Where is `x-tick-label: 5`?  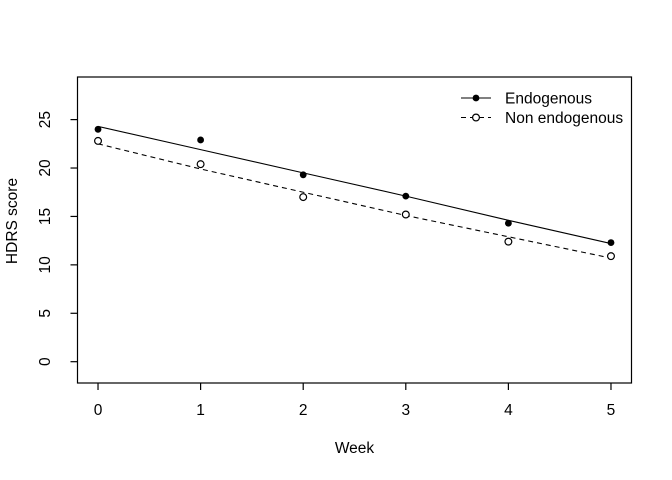 x-tick-label: 5 is located at coordinates (611, 410).